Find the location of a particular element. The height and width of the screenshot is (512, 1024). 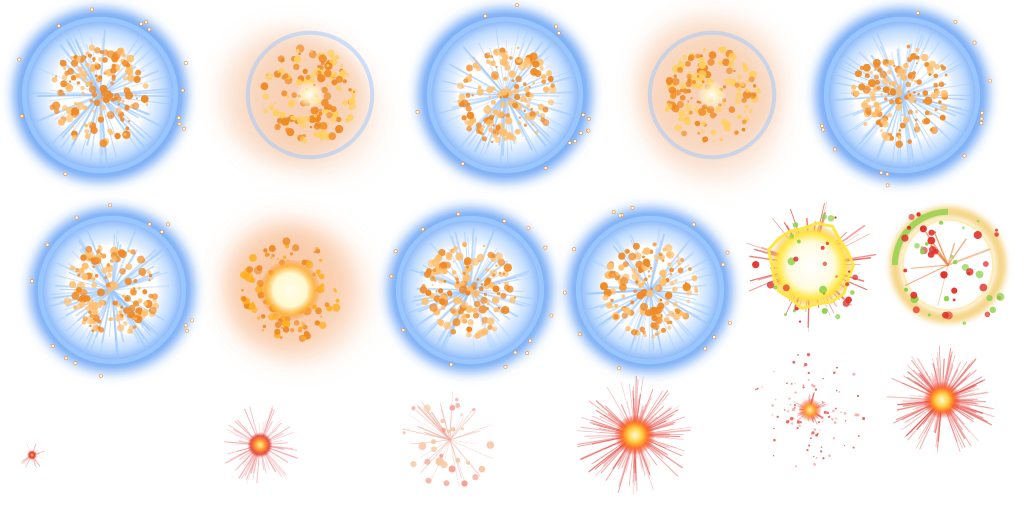

spark-dot-icon is located at coordinates (32, 456).